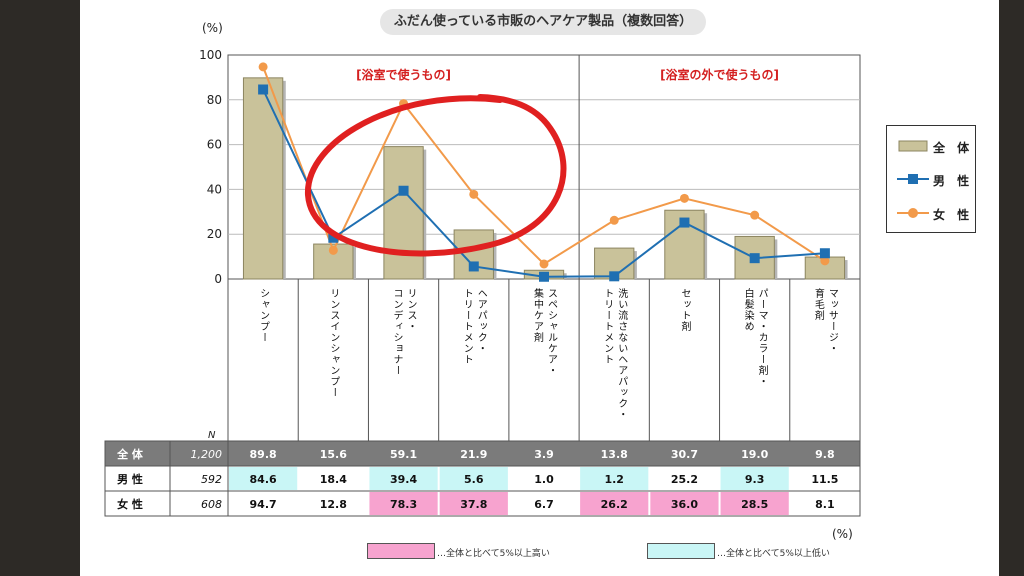  I want to click on table-cell-value: 11.5, so click(824, 479).